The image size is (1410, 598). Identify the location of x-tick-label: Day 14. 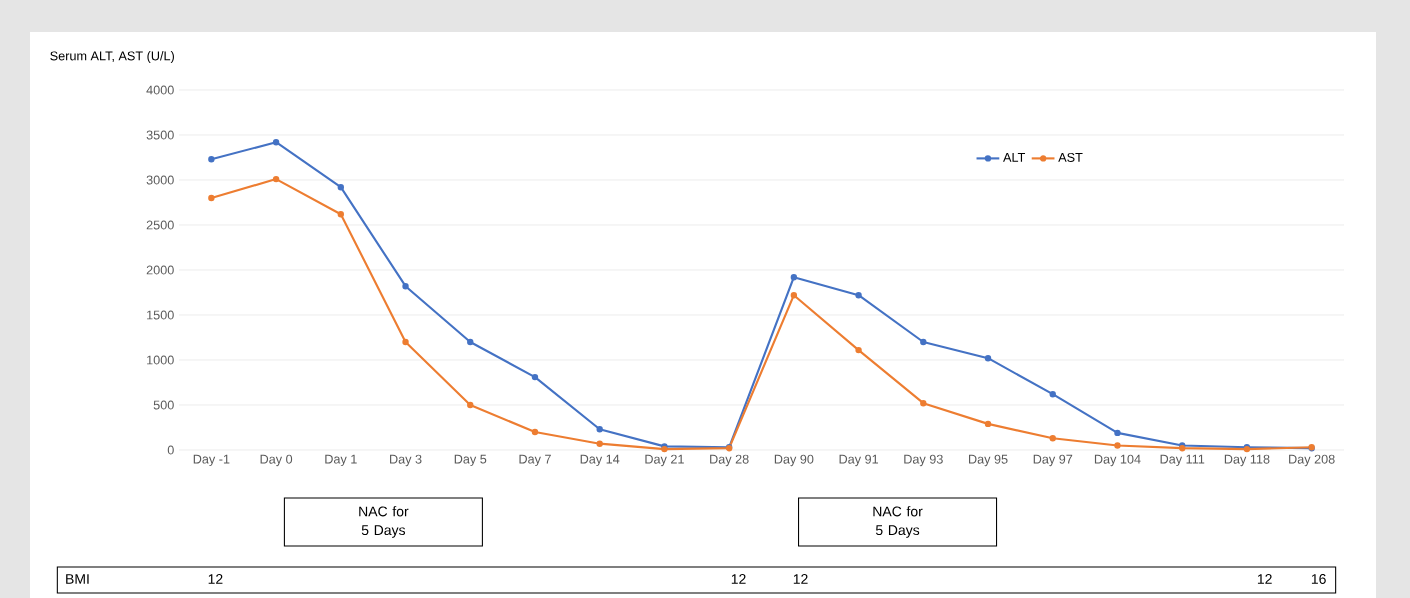
(600, 460).